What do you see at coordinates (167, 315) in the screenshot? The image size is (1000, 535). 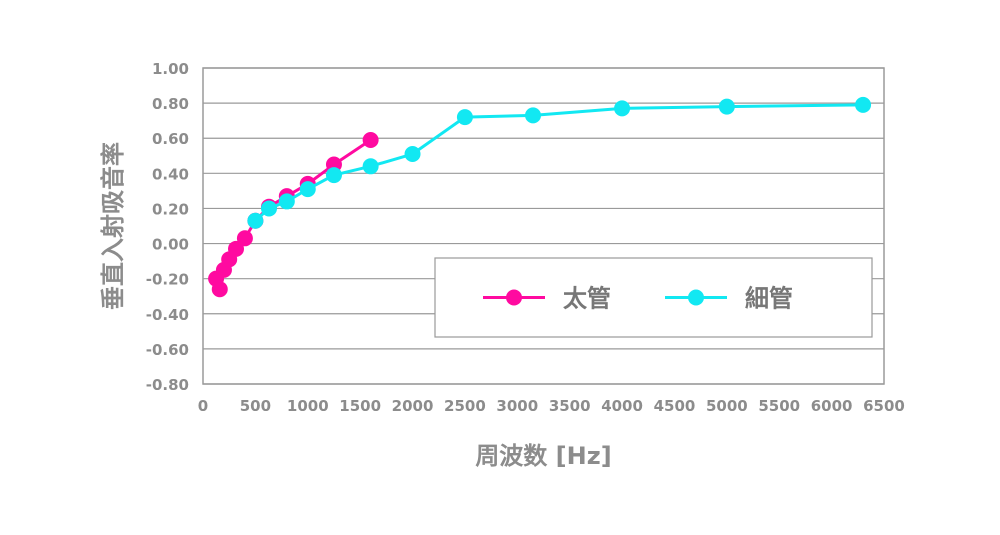 I see `y-tick-label: -0.40` at bounding box center [167, 315].